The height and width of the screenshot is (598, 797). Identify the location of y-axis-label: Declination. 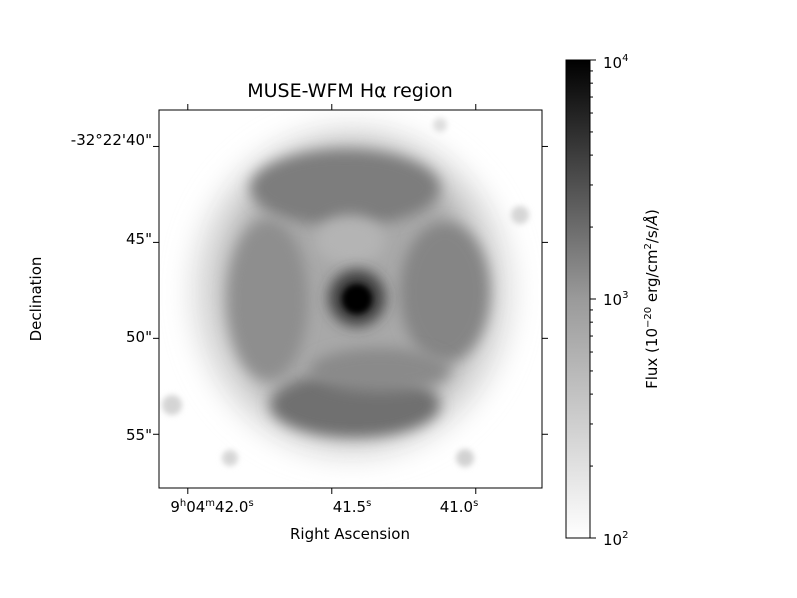
(36, 299).